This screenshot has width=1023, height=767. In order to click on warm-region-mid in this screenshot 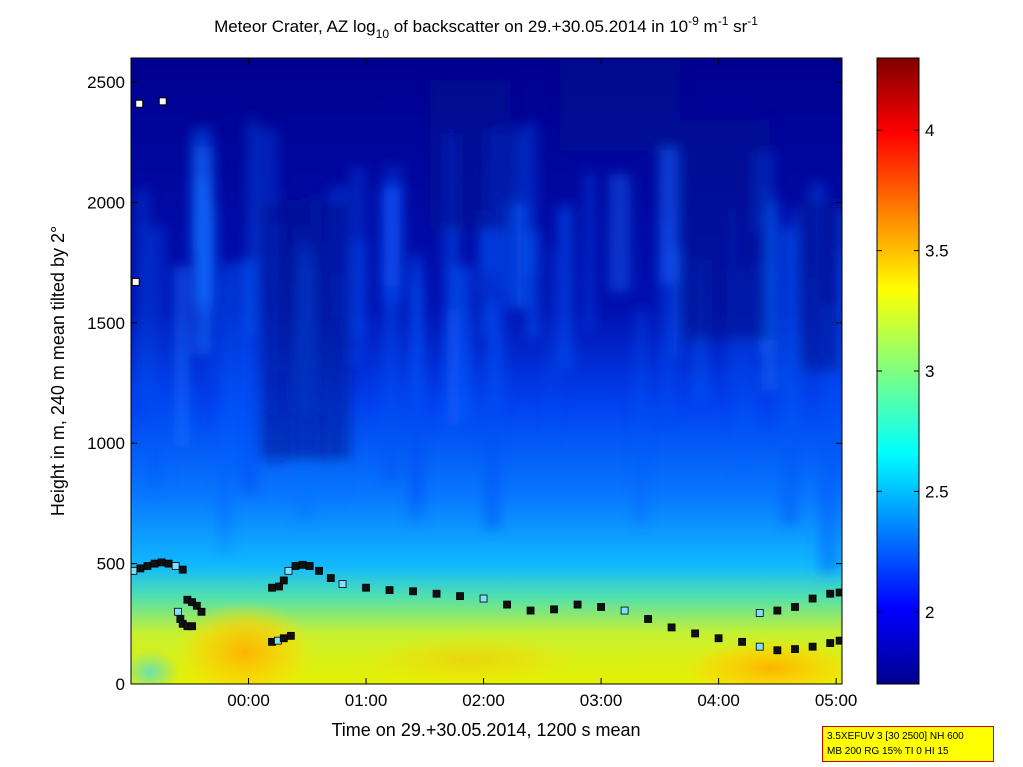, I will do `click(470, 659)`.